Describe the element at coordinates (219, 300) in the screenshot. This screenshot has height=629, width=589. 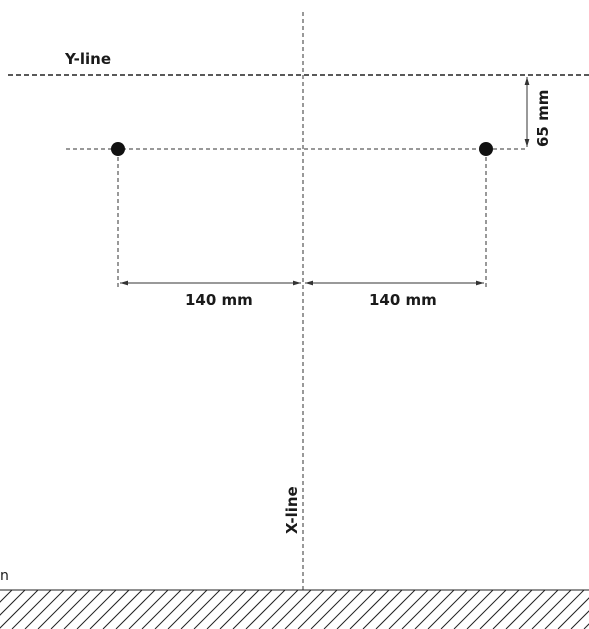
I see `left-dimension-label: 140 mm` at that location.